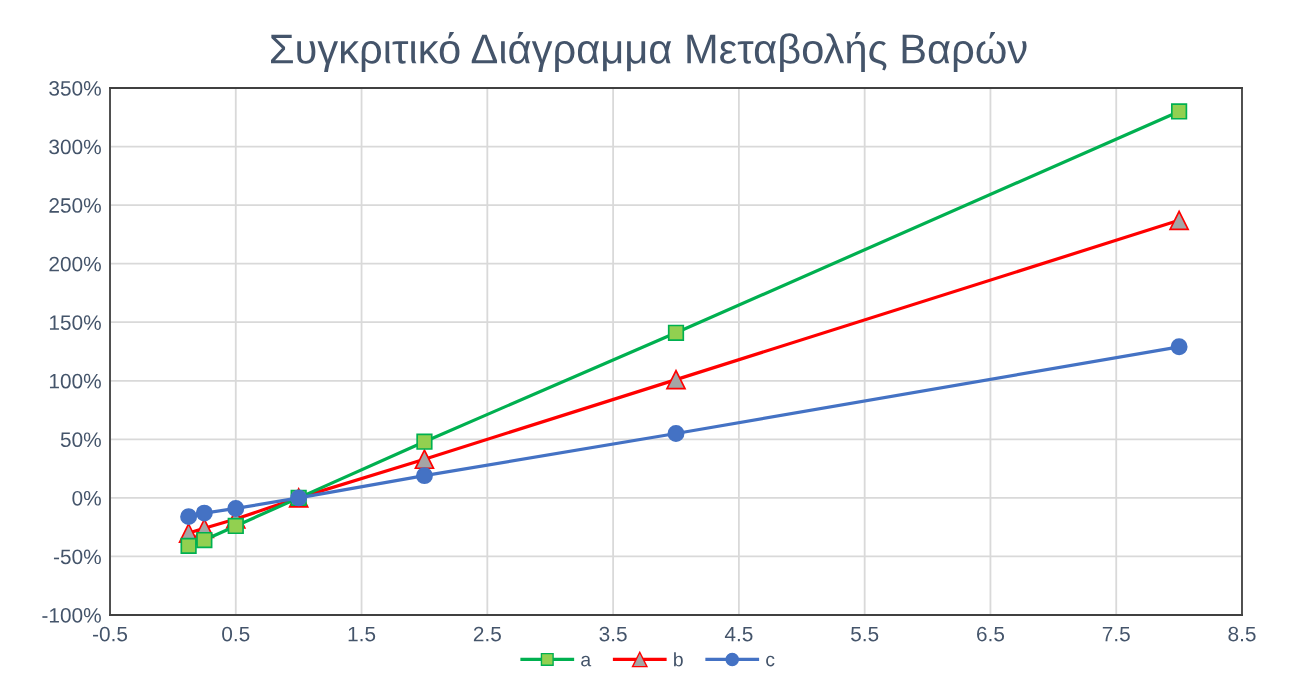 This screenshot has width=1297, height=680. What do you see at coordinates (613, 634) in the screenshot?
I see `x-tick-label: 3.5` at bounding box center [613, 634].